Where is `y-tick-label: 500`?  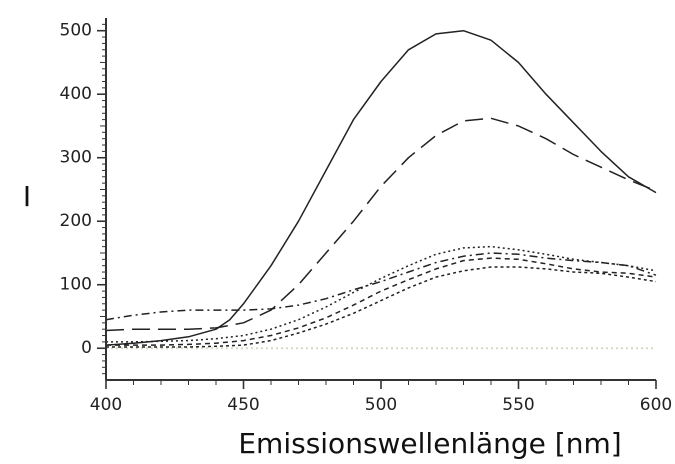
y-tick-label: 500 is located at coordinates (76, 31).